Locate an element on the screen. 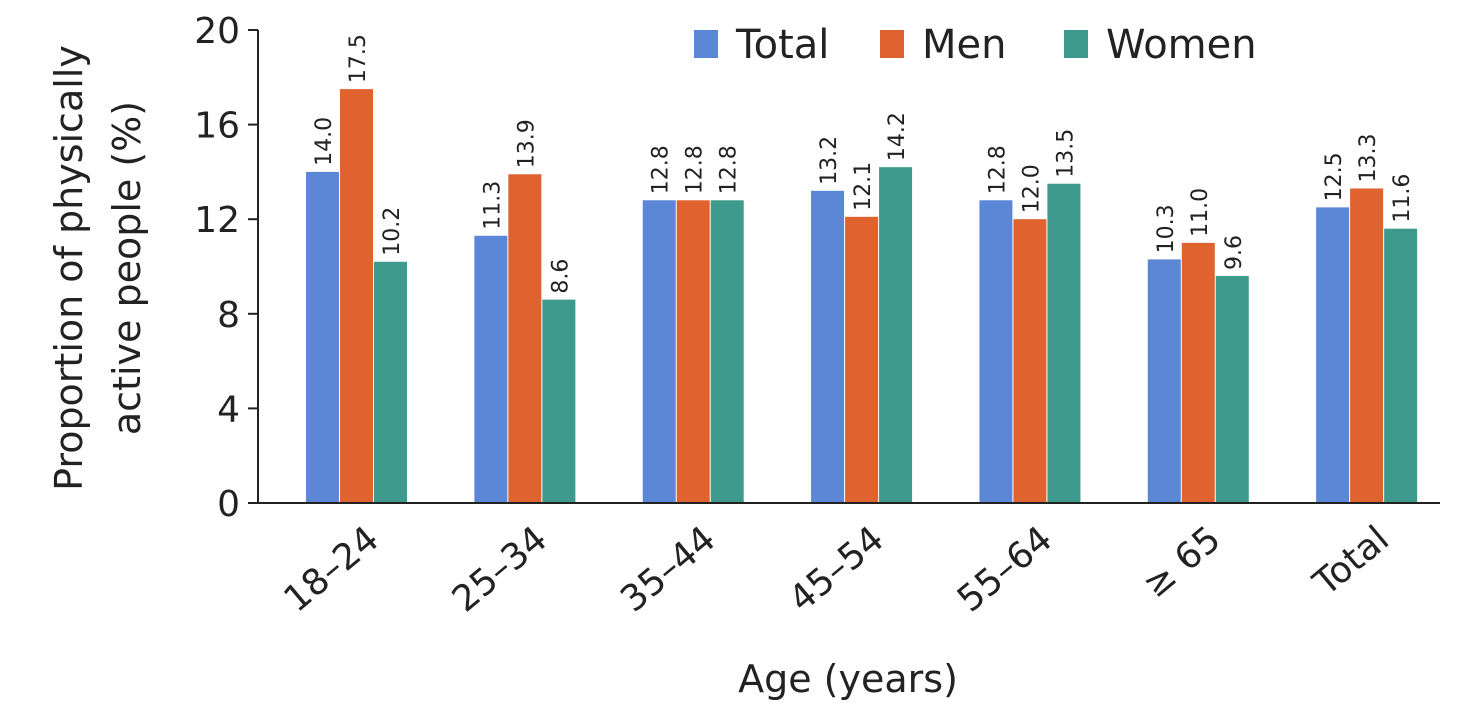  y-axis-title-line-1: Proportion of physically is located at coordinates (69, 268).